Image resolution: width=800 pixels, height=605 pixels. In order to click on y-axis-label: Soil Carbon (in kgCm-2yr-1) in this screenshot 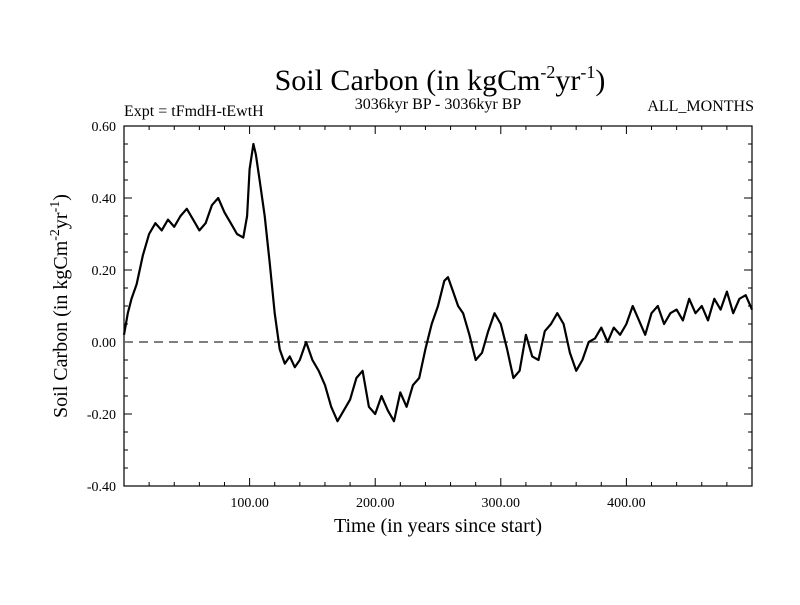, I will do `click(60, 306)`.